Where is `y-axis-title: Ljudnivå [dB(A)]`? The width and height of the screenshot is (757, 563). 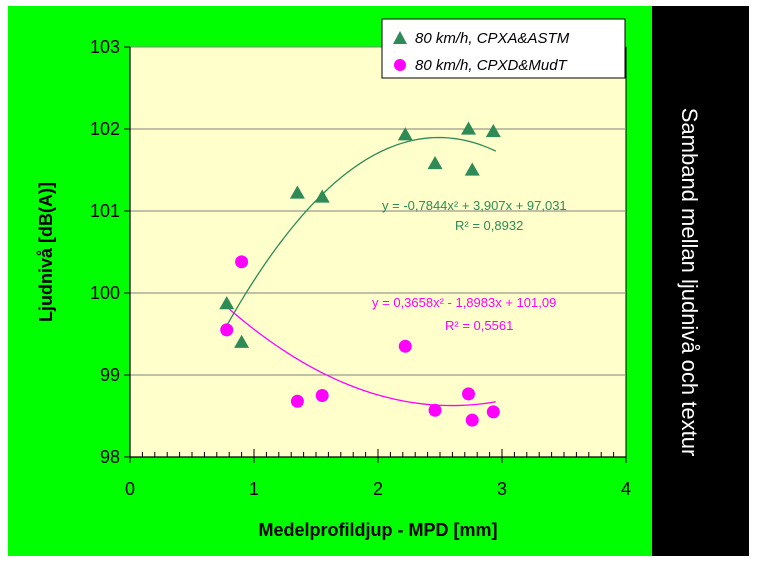 y-axis-title: Ljudnivå [dB(A)] is located at coordinates (46, 252).